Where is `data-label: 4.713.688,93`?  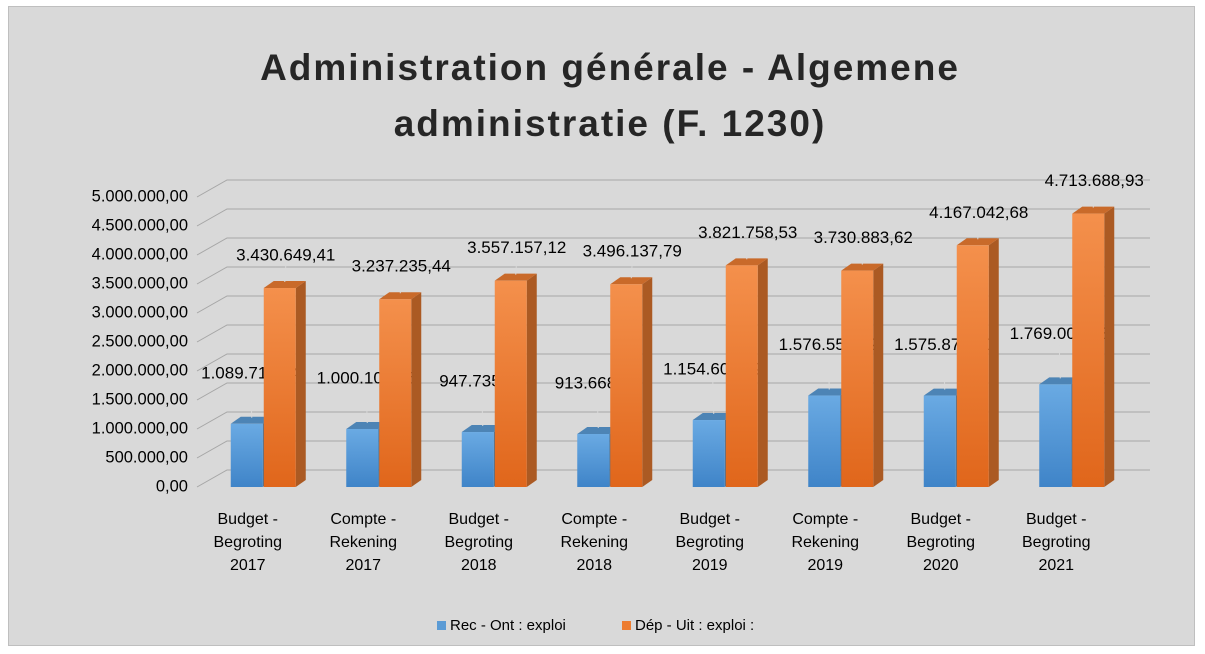
data-label: 4.713.688,93 is located at coordinates (1094, 180).